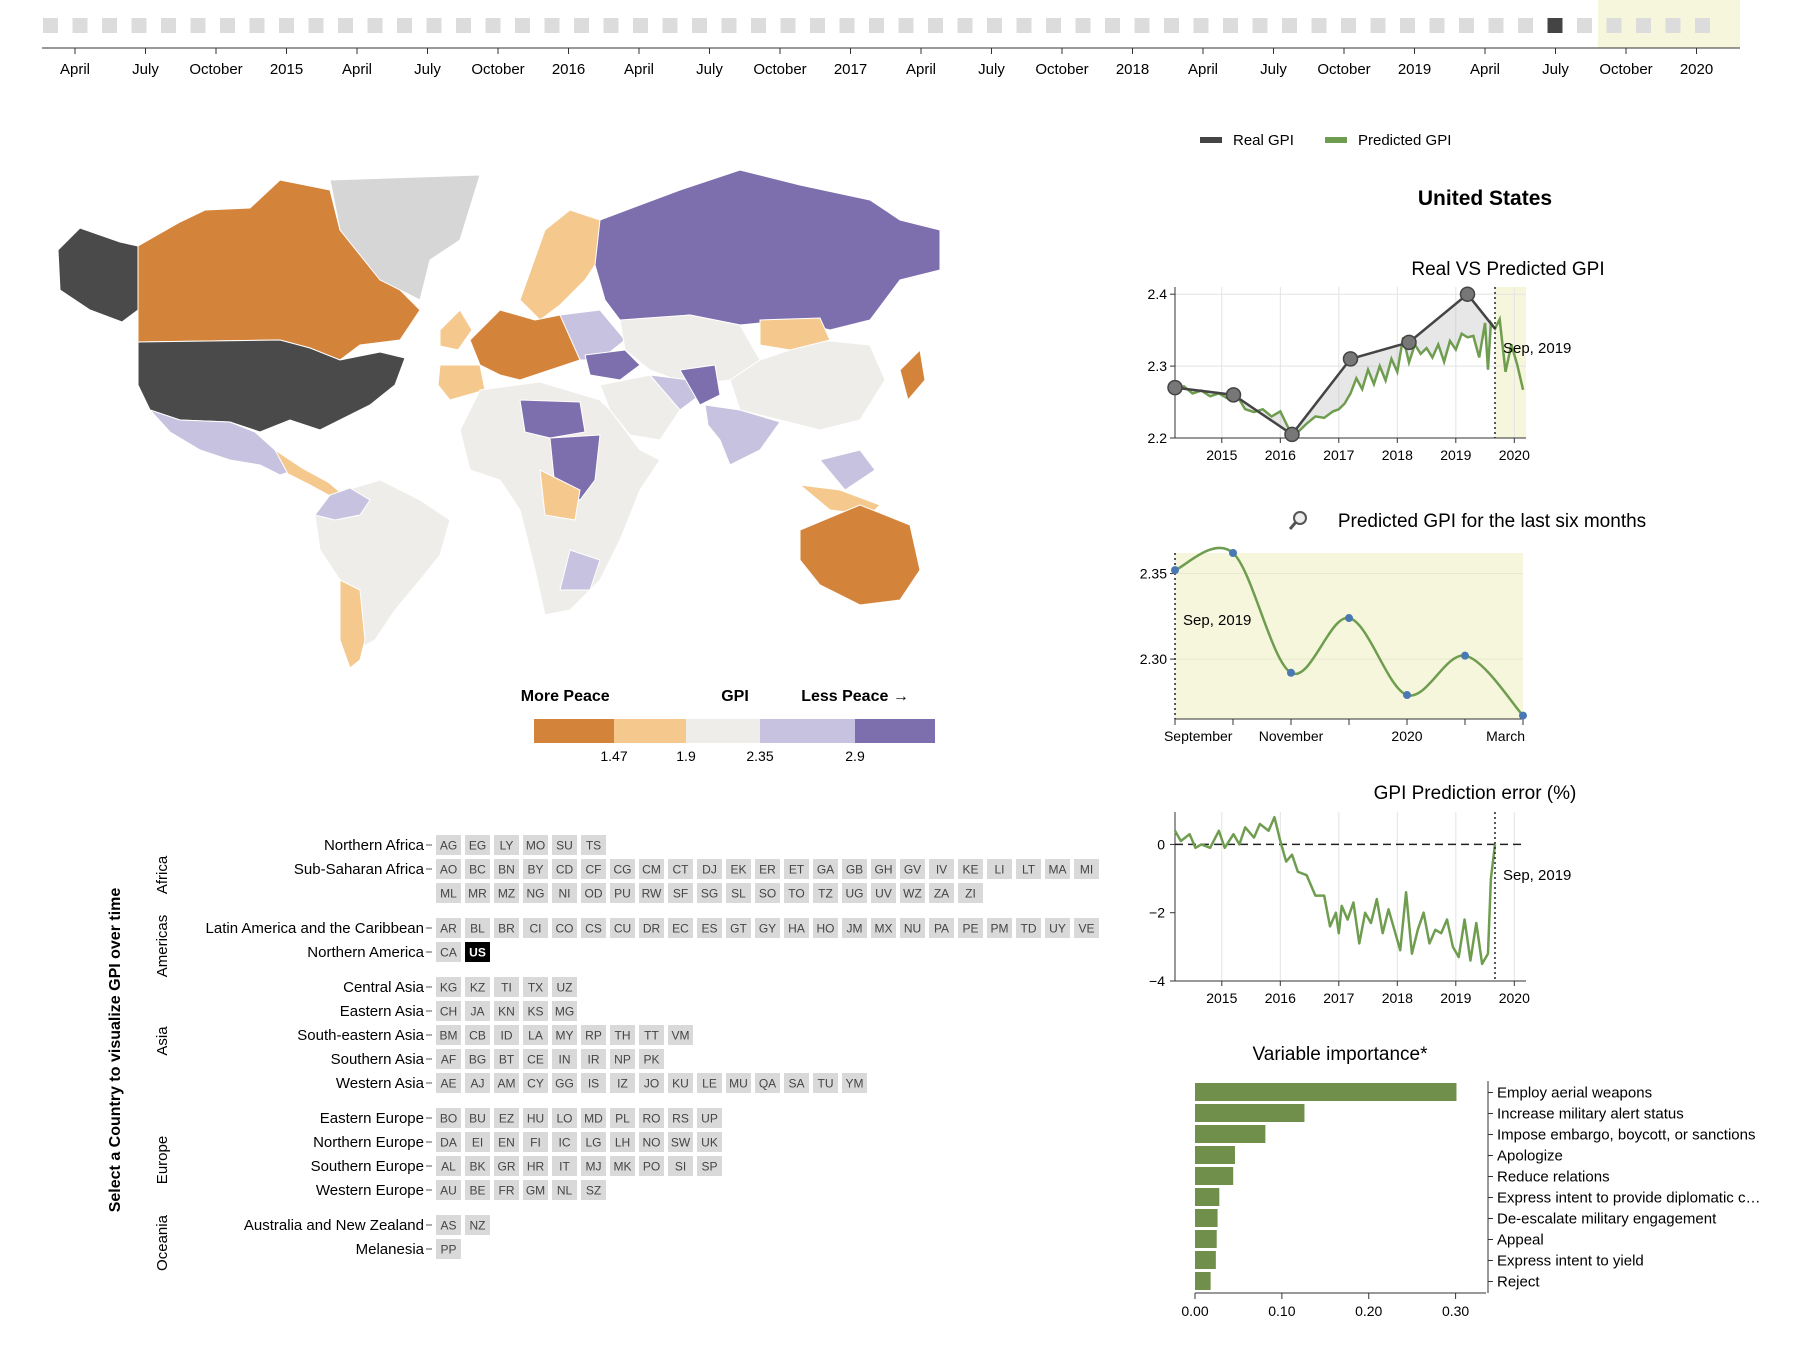 This screenshot has width=1800, height=1350. I want to click on country-button-pe: PE, so click(970, 928).